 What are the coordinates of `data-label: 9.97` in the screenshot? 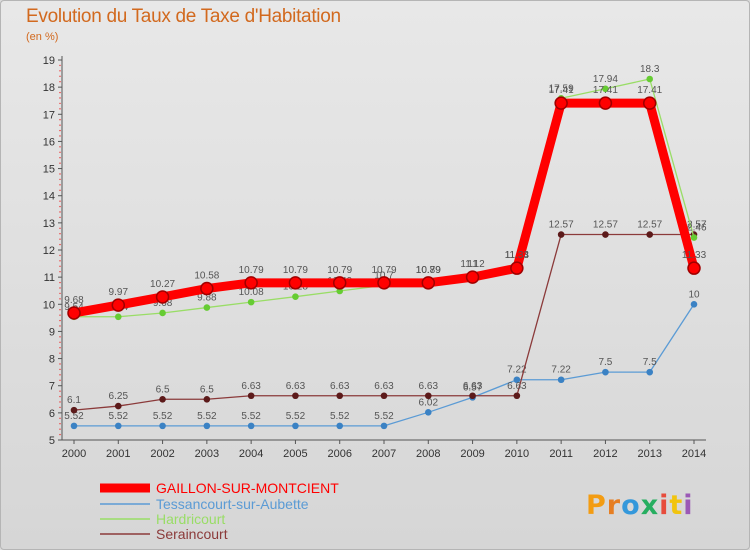 It's located at (119, 292).